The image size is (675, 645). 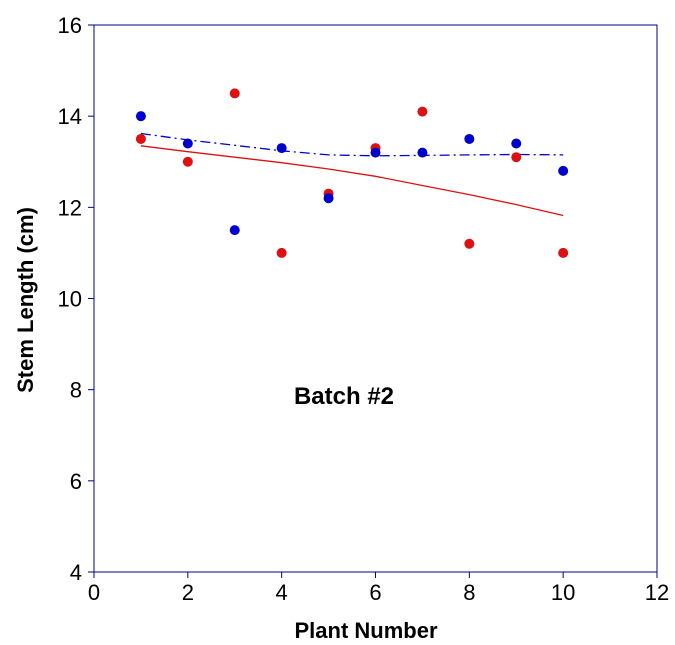 I want to click on x-tick-label: 0, so click(x=94, y=592).